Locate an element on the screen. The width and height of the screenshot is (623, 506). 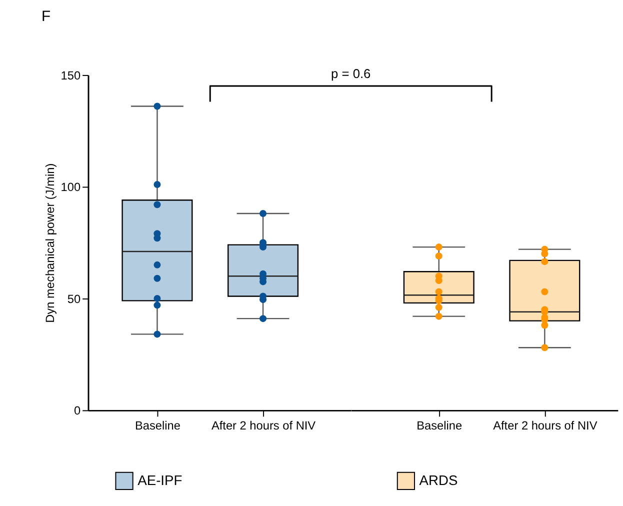
y-tick-label: 0 is located at coordinates (77, 411).